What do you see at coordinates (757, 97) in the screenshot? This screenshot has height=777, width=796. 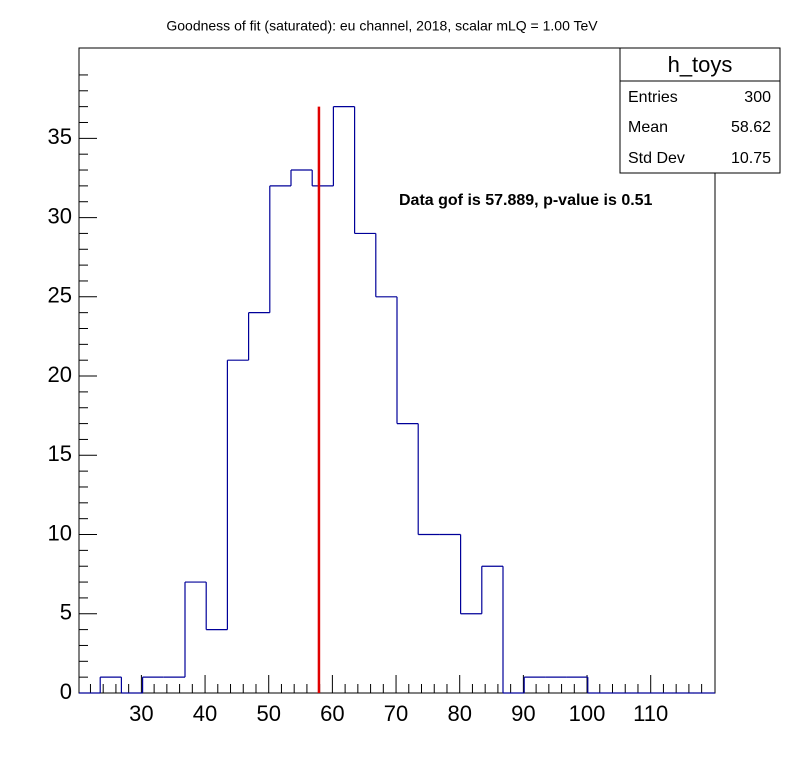 I see `stats-value: 300` at bounding box center [757, 97].